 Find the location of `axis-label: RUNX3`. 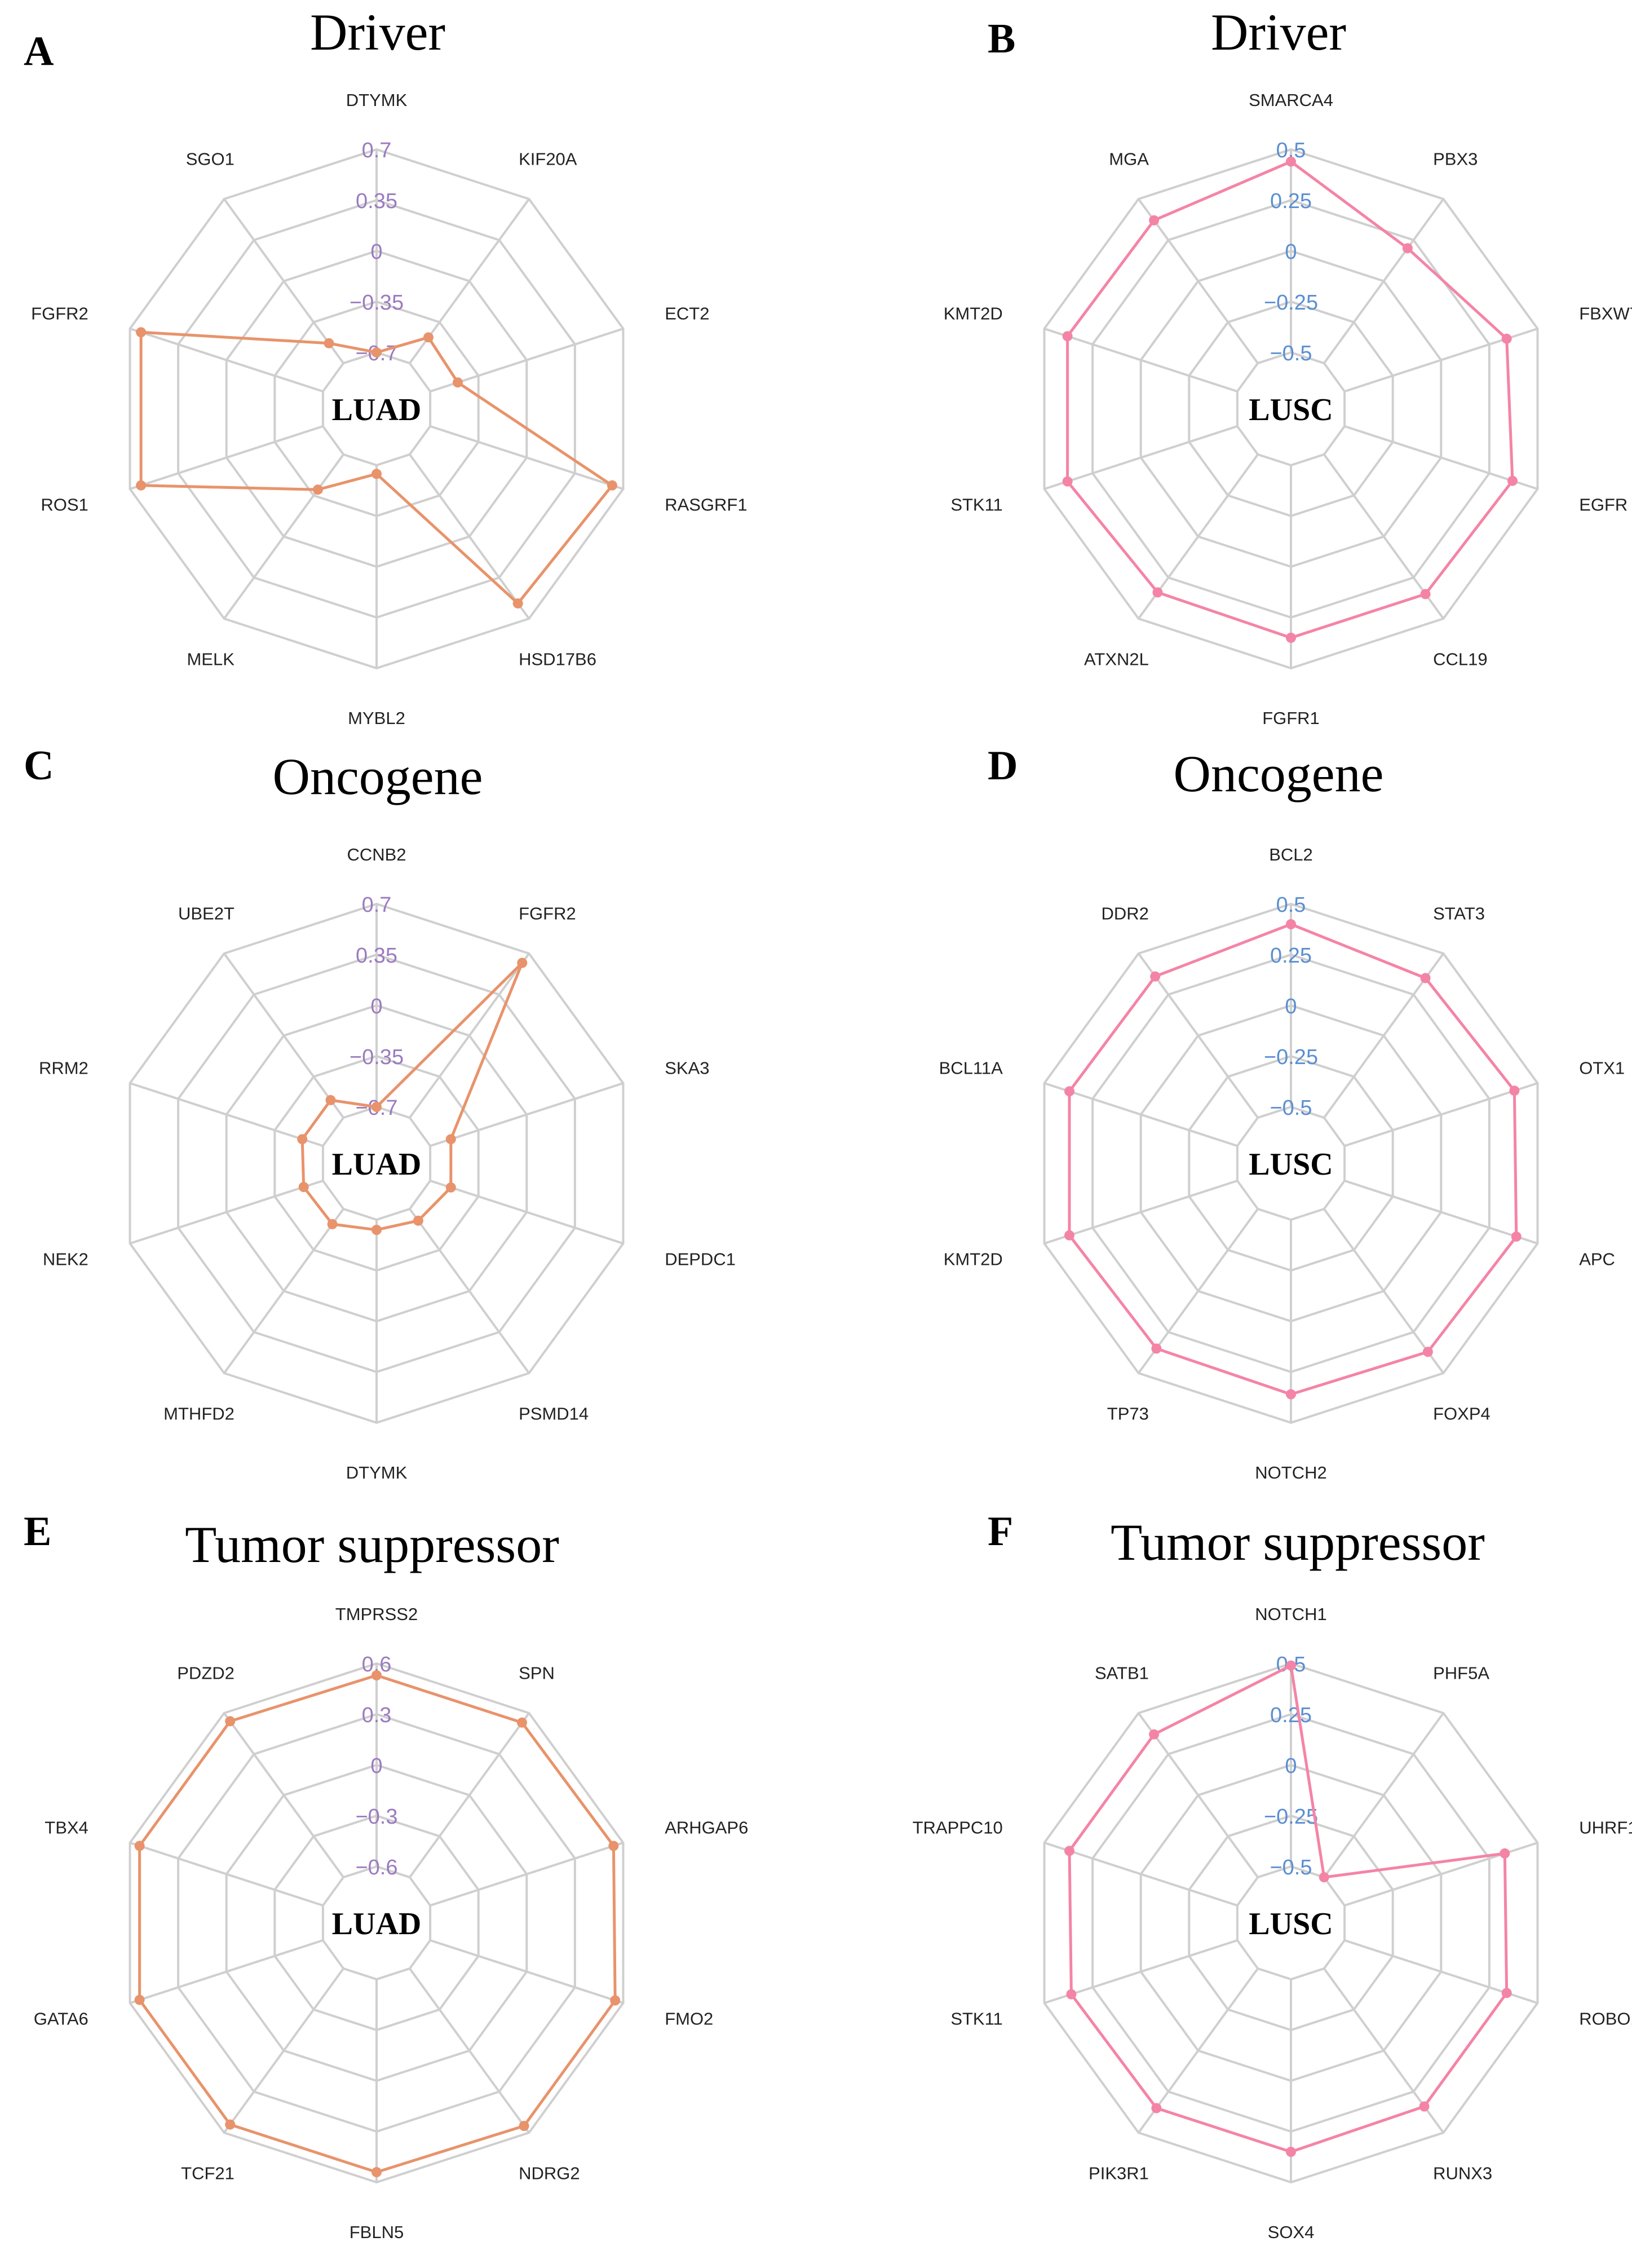

axis-label: RUNX3 is located at coordinates (1462, 2173).